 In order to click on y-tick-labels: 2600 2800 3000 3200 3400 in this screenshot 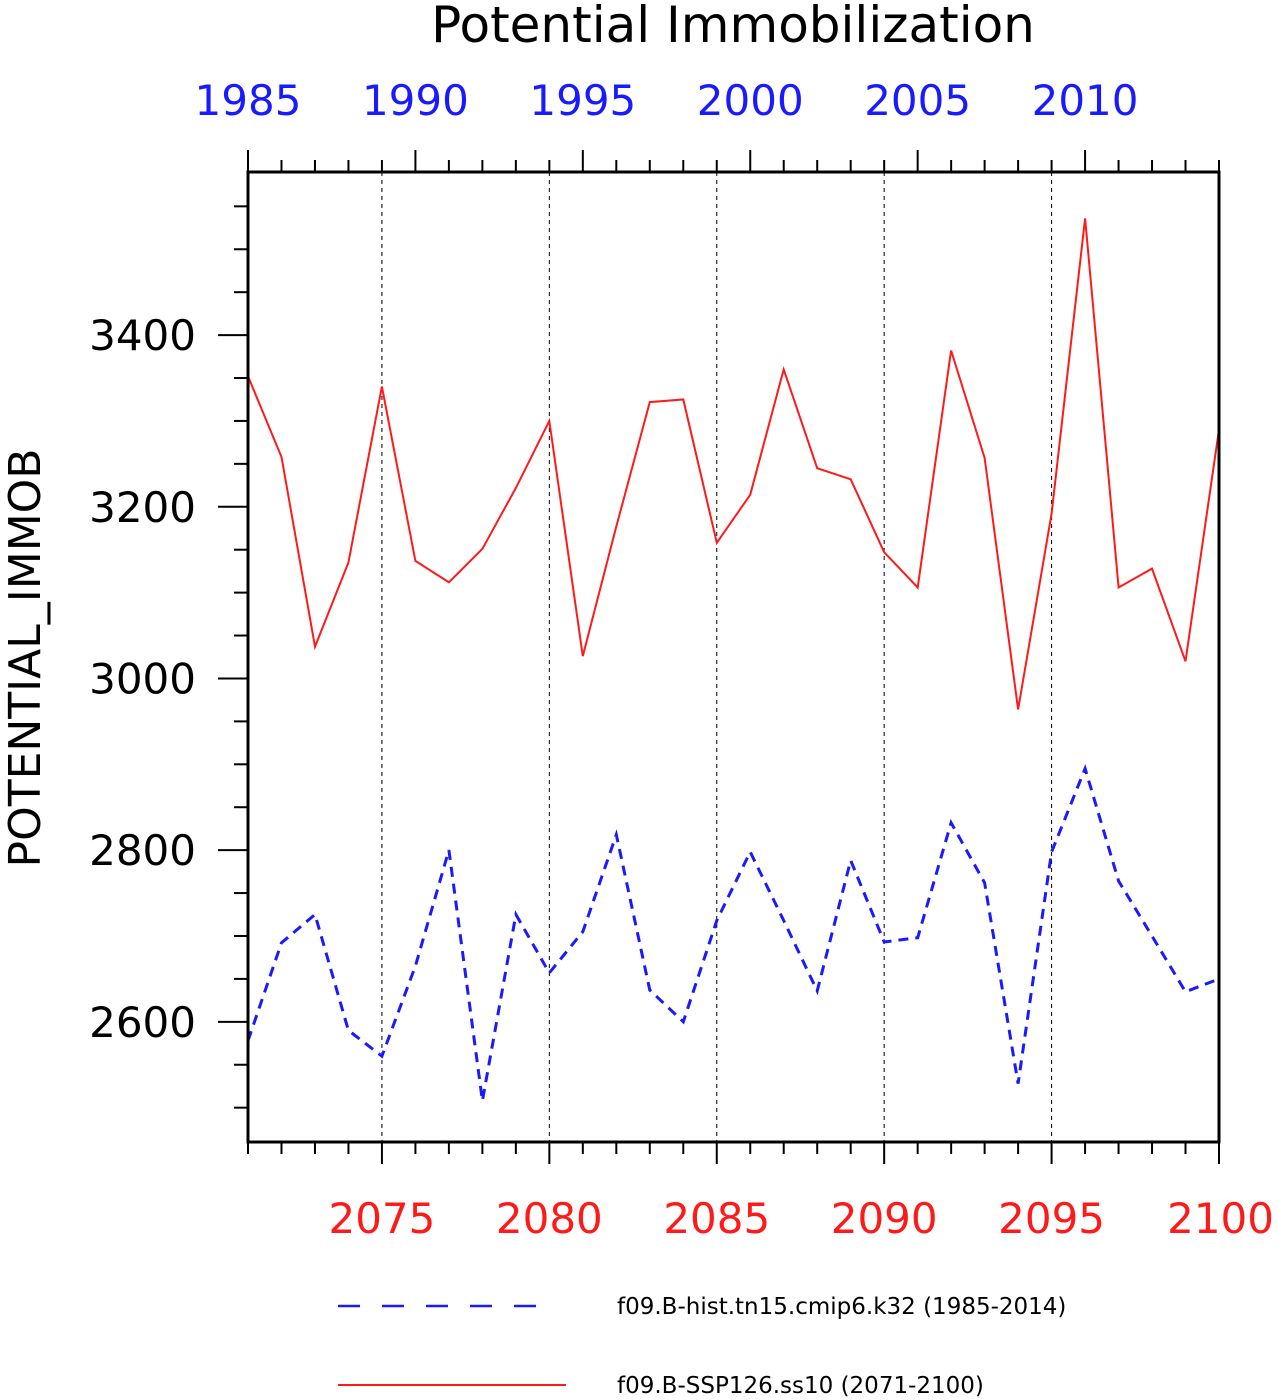, I will do `click(142, 679)`.